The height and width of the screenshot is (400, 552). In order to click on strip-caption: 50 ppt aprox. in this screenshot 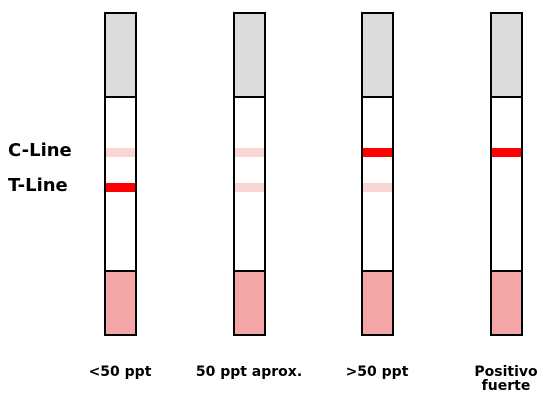, I will do `click(249, 372)`.